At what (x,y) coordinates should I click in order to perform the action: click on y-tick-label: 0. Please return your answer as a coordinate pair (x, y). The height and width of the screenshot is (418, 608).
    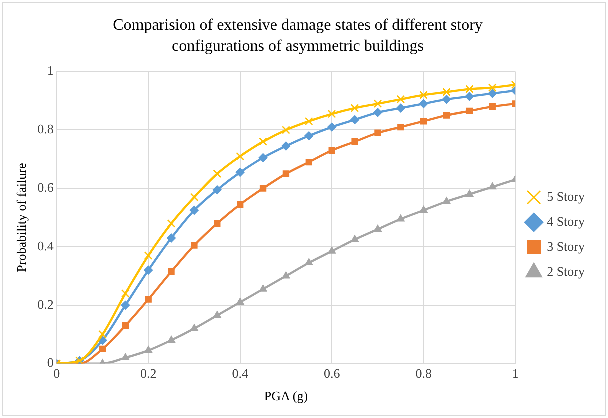
    Looking at the image, I should click on (50, 362).